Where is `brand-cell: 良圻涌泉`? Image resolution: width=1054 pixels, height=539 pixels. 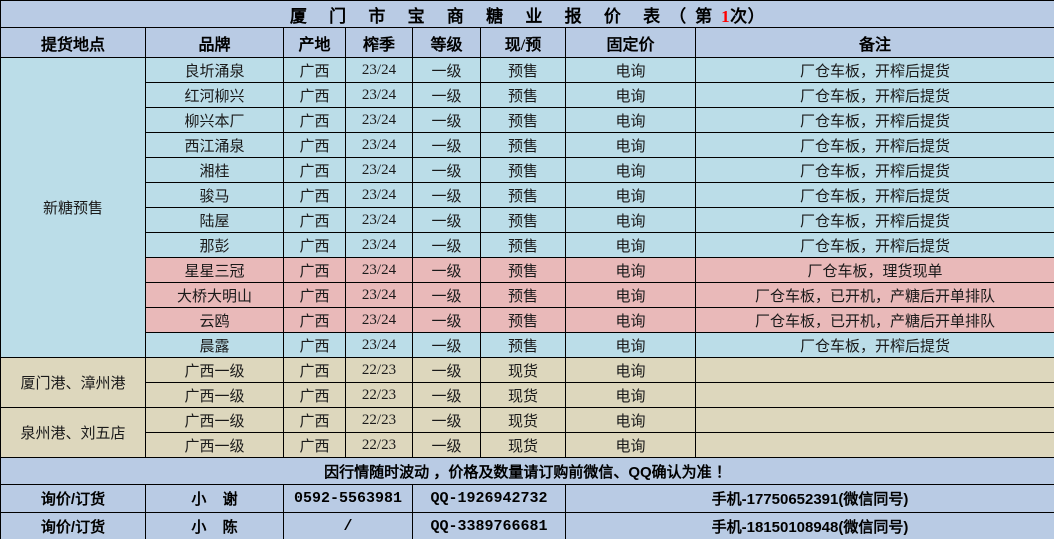 brand-cell: 良圻涌泉 is located at coordinates (214, 70).